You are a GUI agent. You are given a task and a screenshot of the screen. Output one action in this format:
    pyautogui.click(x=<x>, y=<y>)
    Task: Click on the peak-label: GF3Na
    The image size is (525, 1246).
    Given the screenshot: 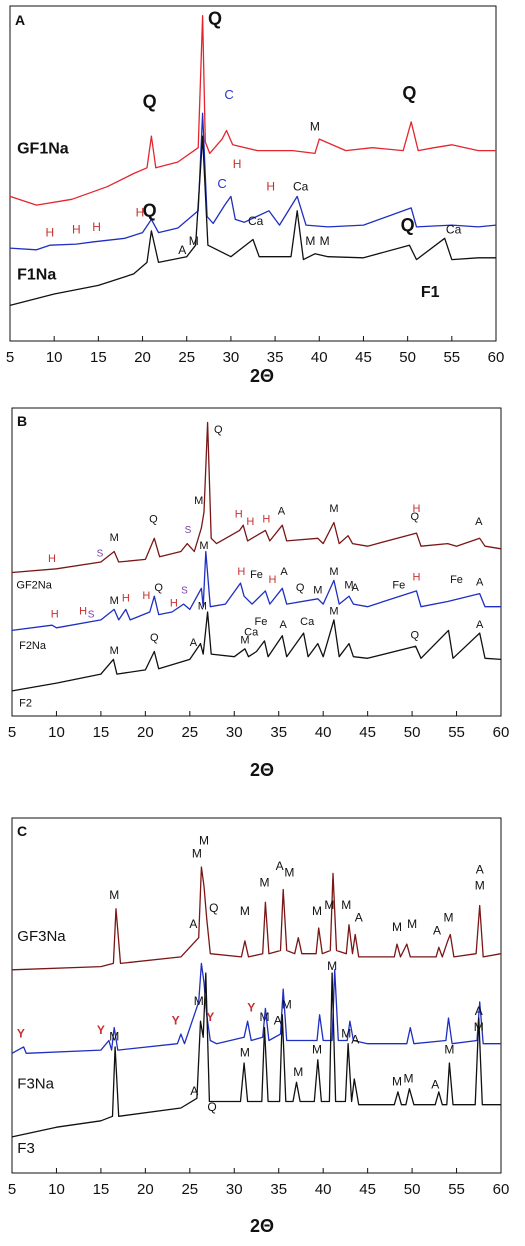 What is the action you would take?
    pyautogui.click(x=41, y=936)
    